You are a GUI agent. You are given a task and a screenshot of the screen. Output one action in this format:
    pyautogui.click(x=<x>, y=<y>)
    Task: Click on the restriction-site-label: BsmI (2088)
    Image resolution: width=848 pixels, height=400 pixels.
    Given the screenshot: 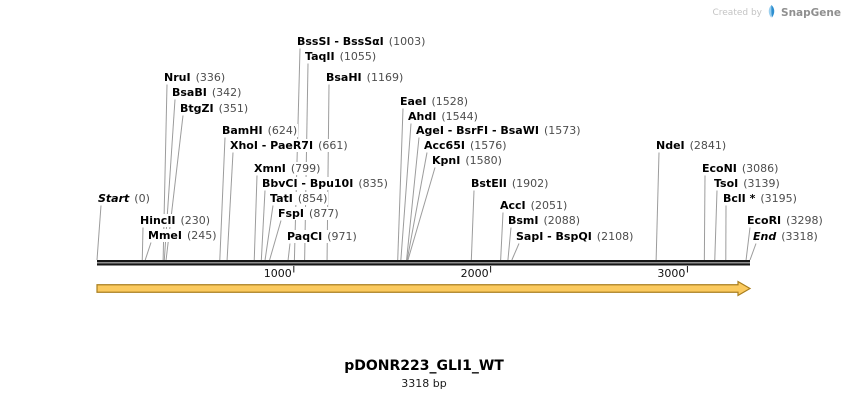 What is the action you would take?
    pyautogui.click(x=544, y=220)
    